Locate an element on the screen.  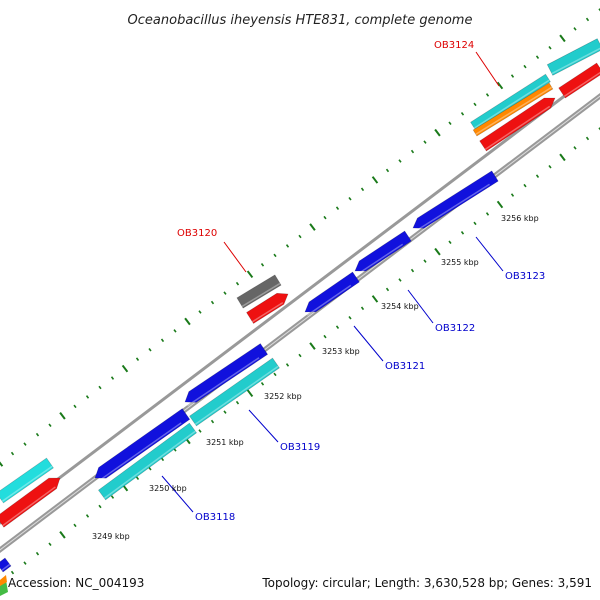
feature-blue-ob3119-top is located at coordinates (226, 373).